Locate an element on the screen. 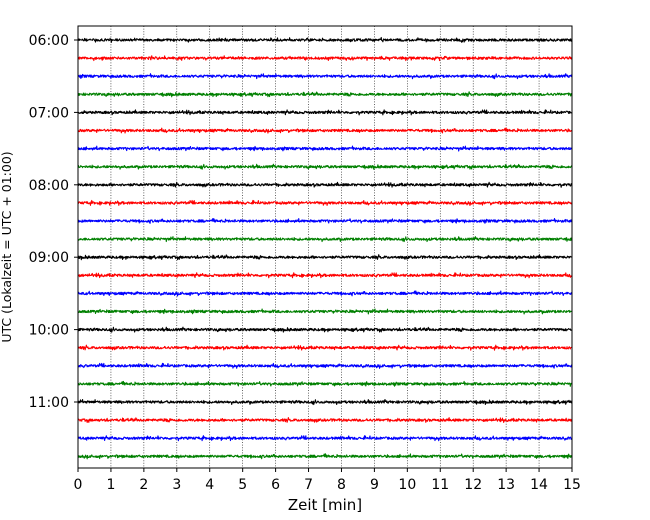  y-axis: 06:00 07:00 08:00 09:00 10:00 11:00 is located at coordinates (53, 222).